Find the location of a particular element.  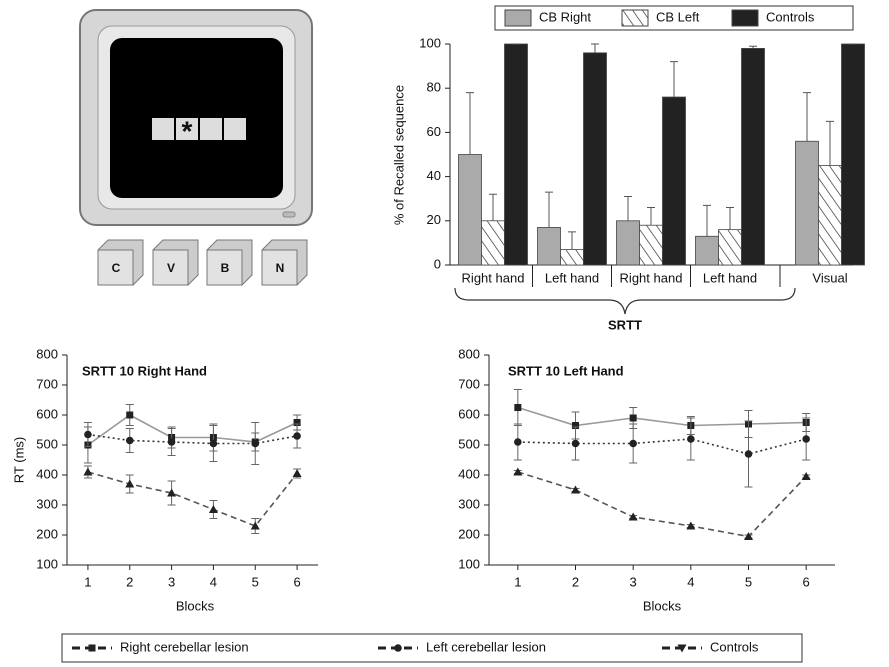

chart-title: SRTT 10 Left Hand is located at coordinates (566, 370).